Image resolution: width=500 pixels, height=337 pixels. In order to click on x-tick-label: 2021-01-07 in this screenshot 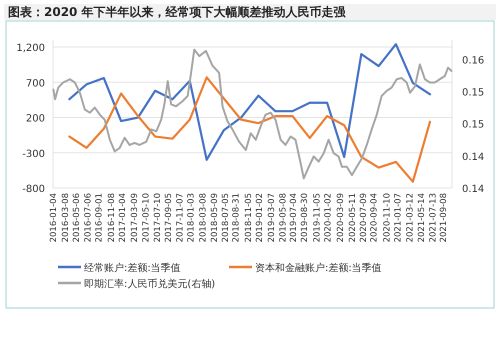, I will do `click(398, 217)`.